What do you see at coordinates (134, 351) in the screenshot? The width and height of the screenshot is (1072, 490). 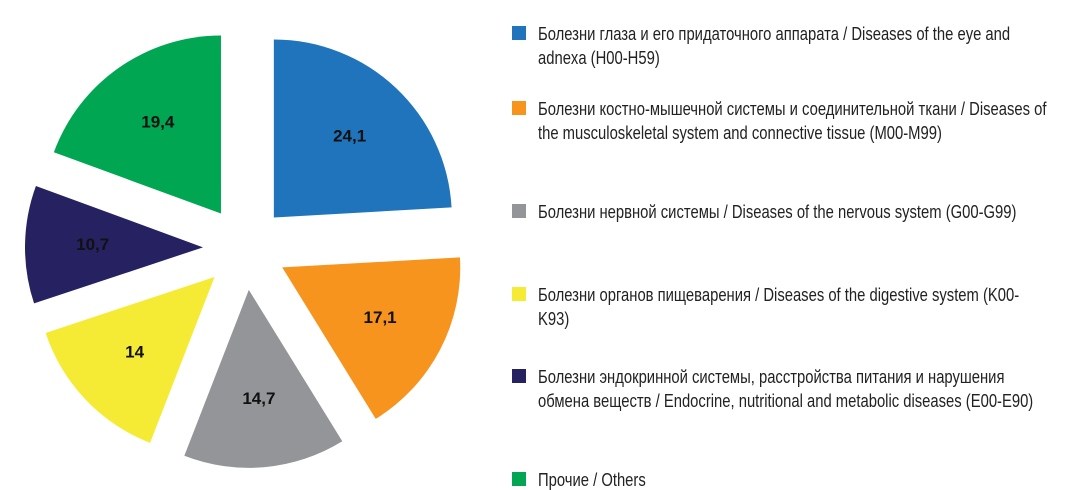 I see `data-label: 14` at bounding box center [134, 351].